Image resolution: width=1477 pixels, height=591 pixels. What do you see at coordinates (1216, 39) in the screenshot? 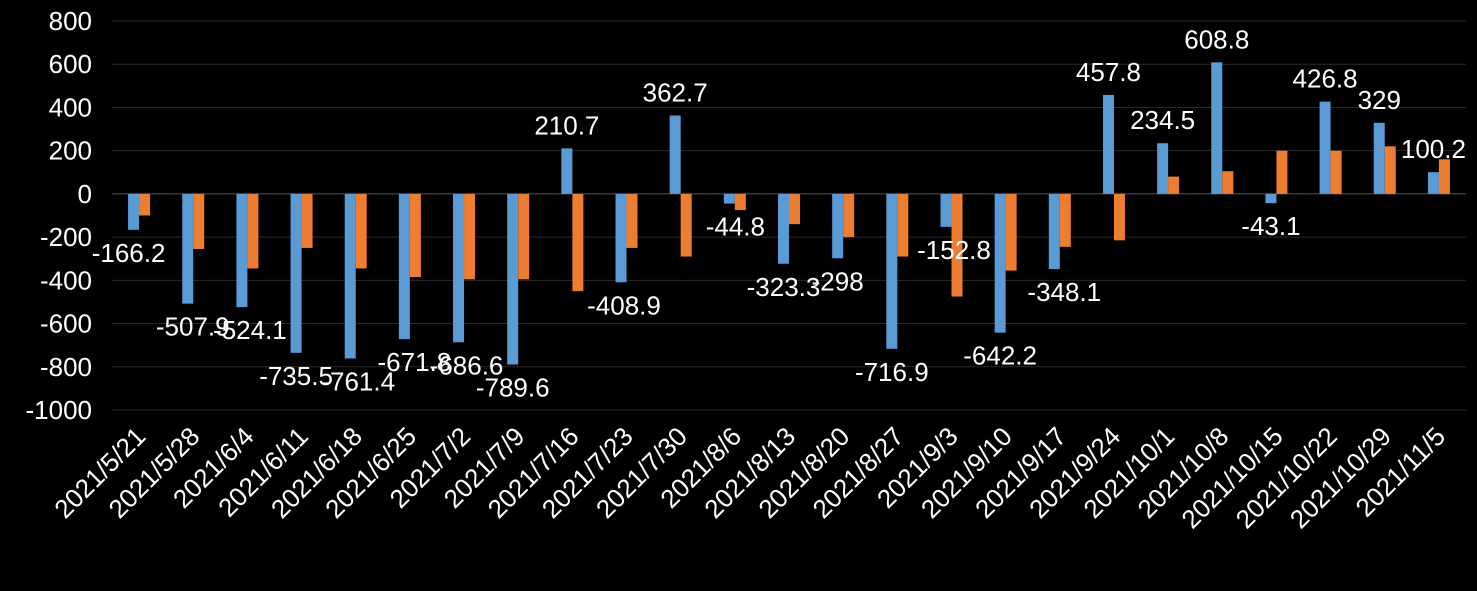
I see `data-label: 608.8` at bounding box center [1216, 39].